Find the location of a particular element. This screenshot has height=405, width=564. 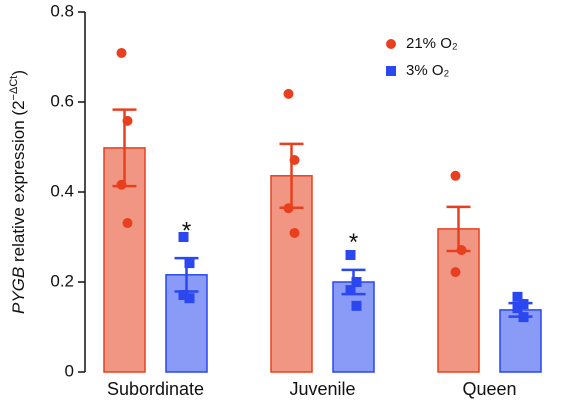

y-tick-label: 0.6 is located at coordinates (62, 100).